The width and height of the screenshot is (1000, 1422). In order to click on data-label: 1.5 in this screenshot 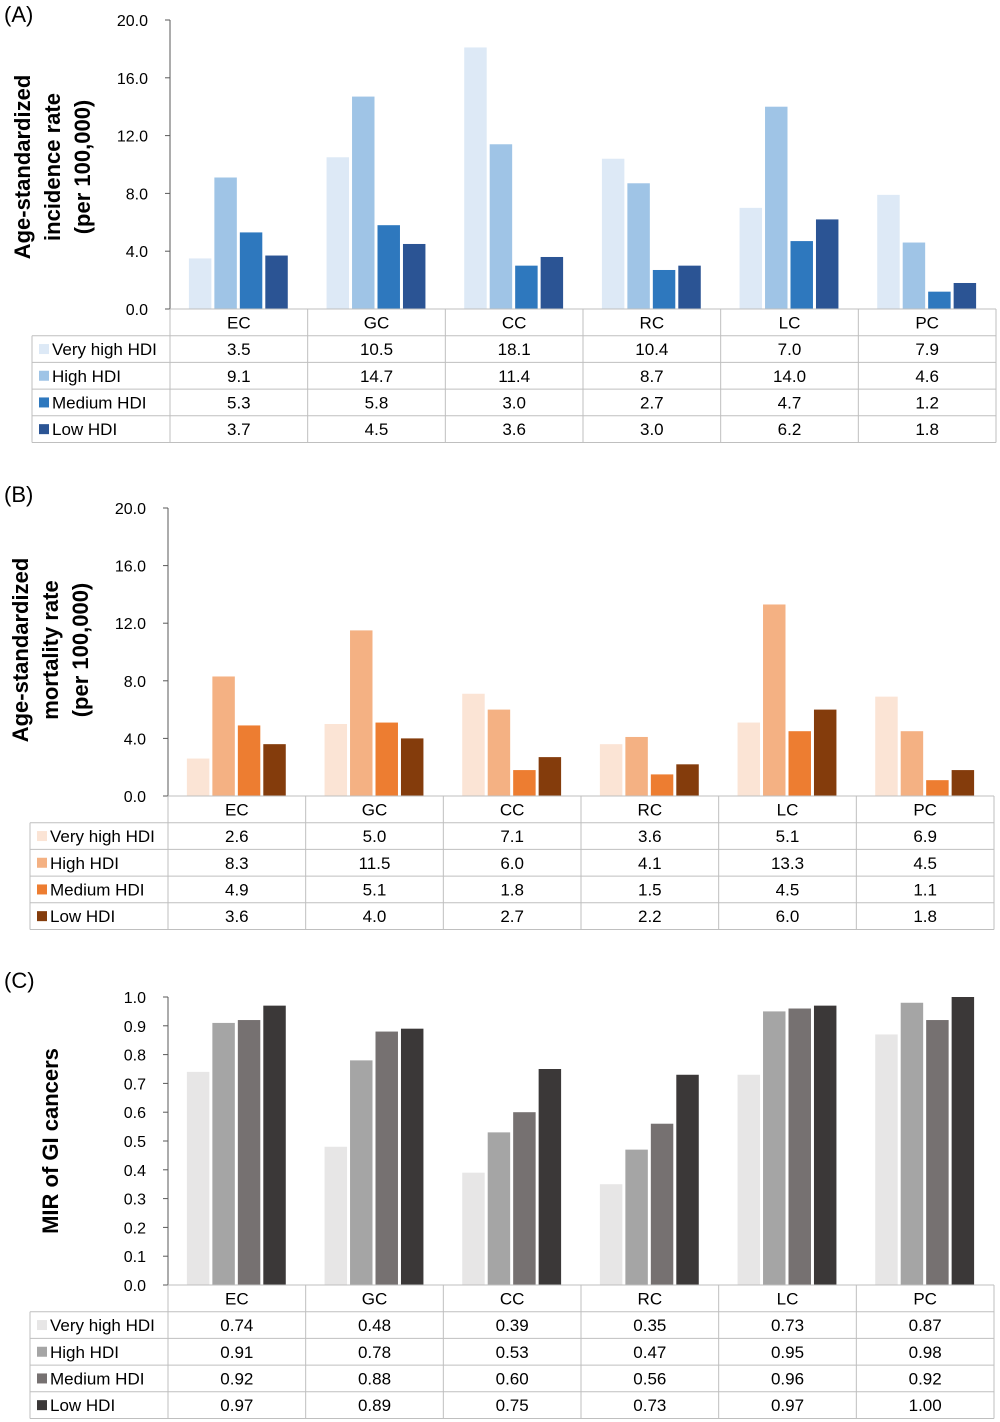, I will do `click(650, 889)`.